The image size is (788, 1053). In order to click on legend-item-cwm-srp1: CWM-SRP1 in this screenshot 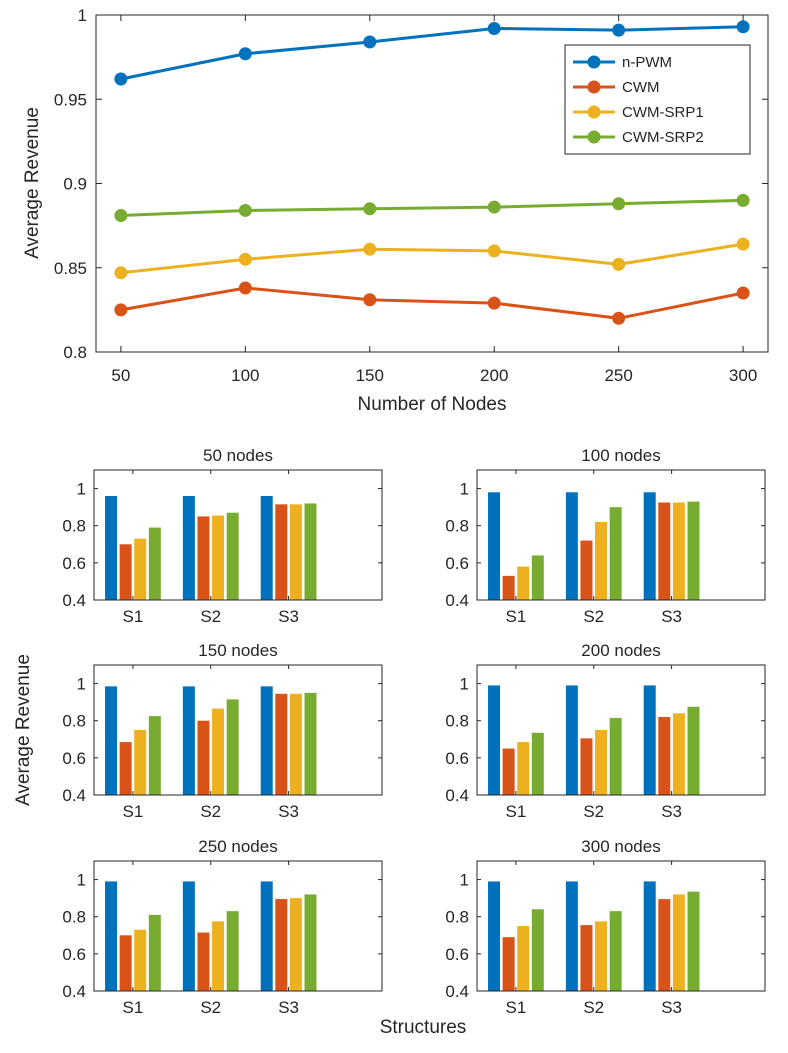, I will do `click(638, 112)`.